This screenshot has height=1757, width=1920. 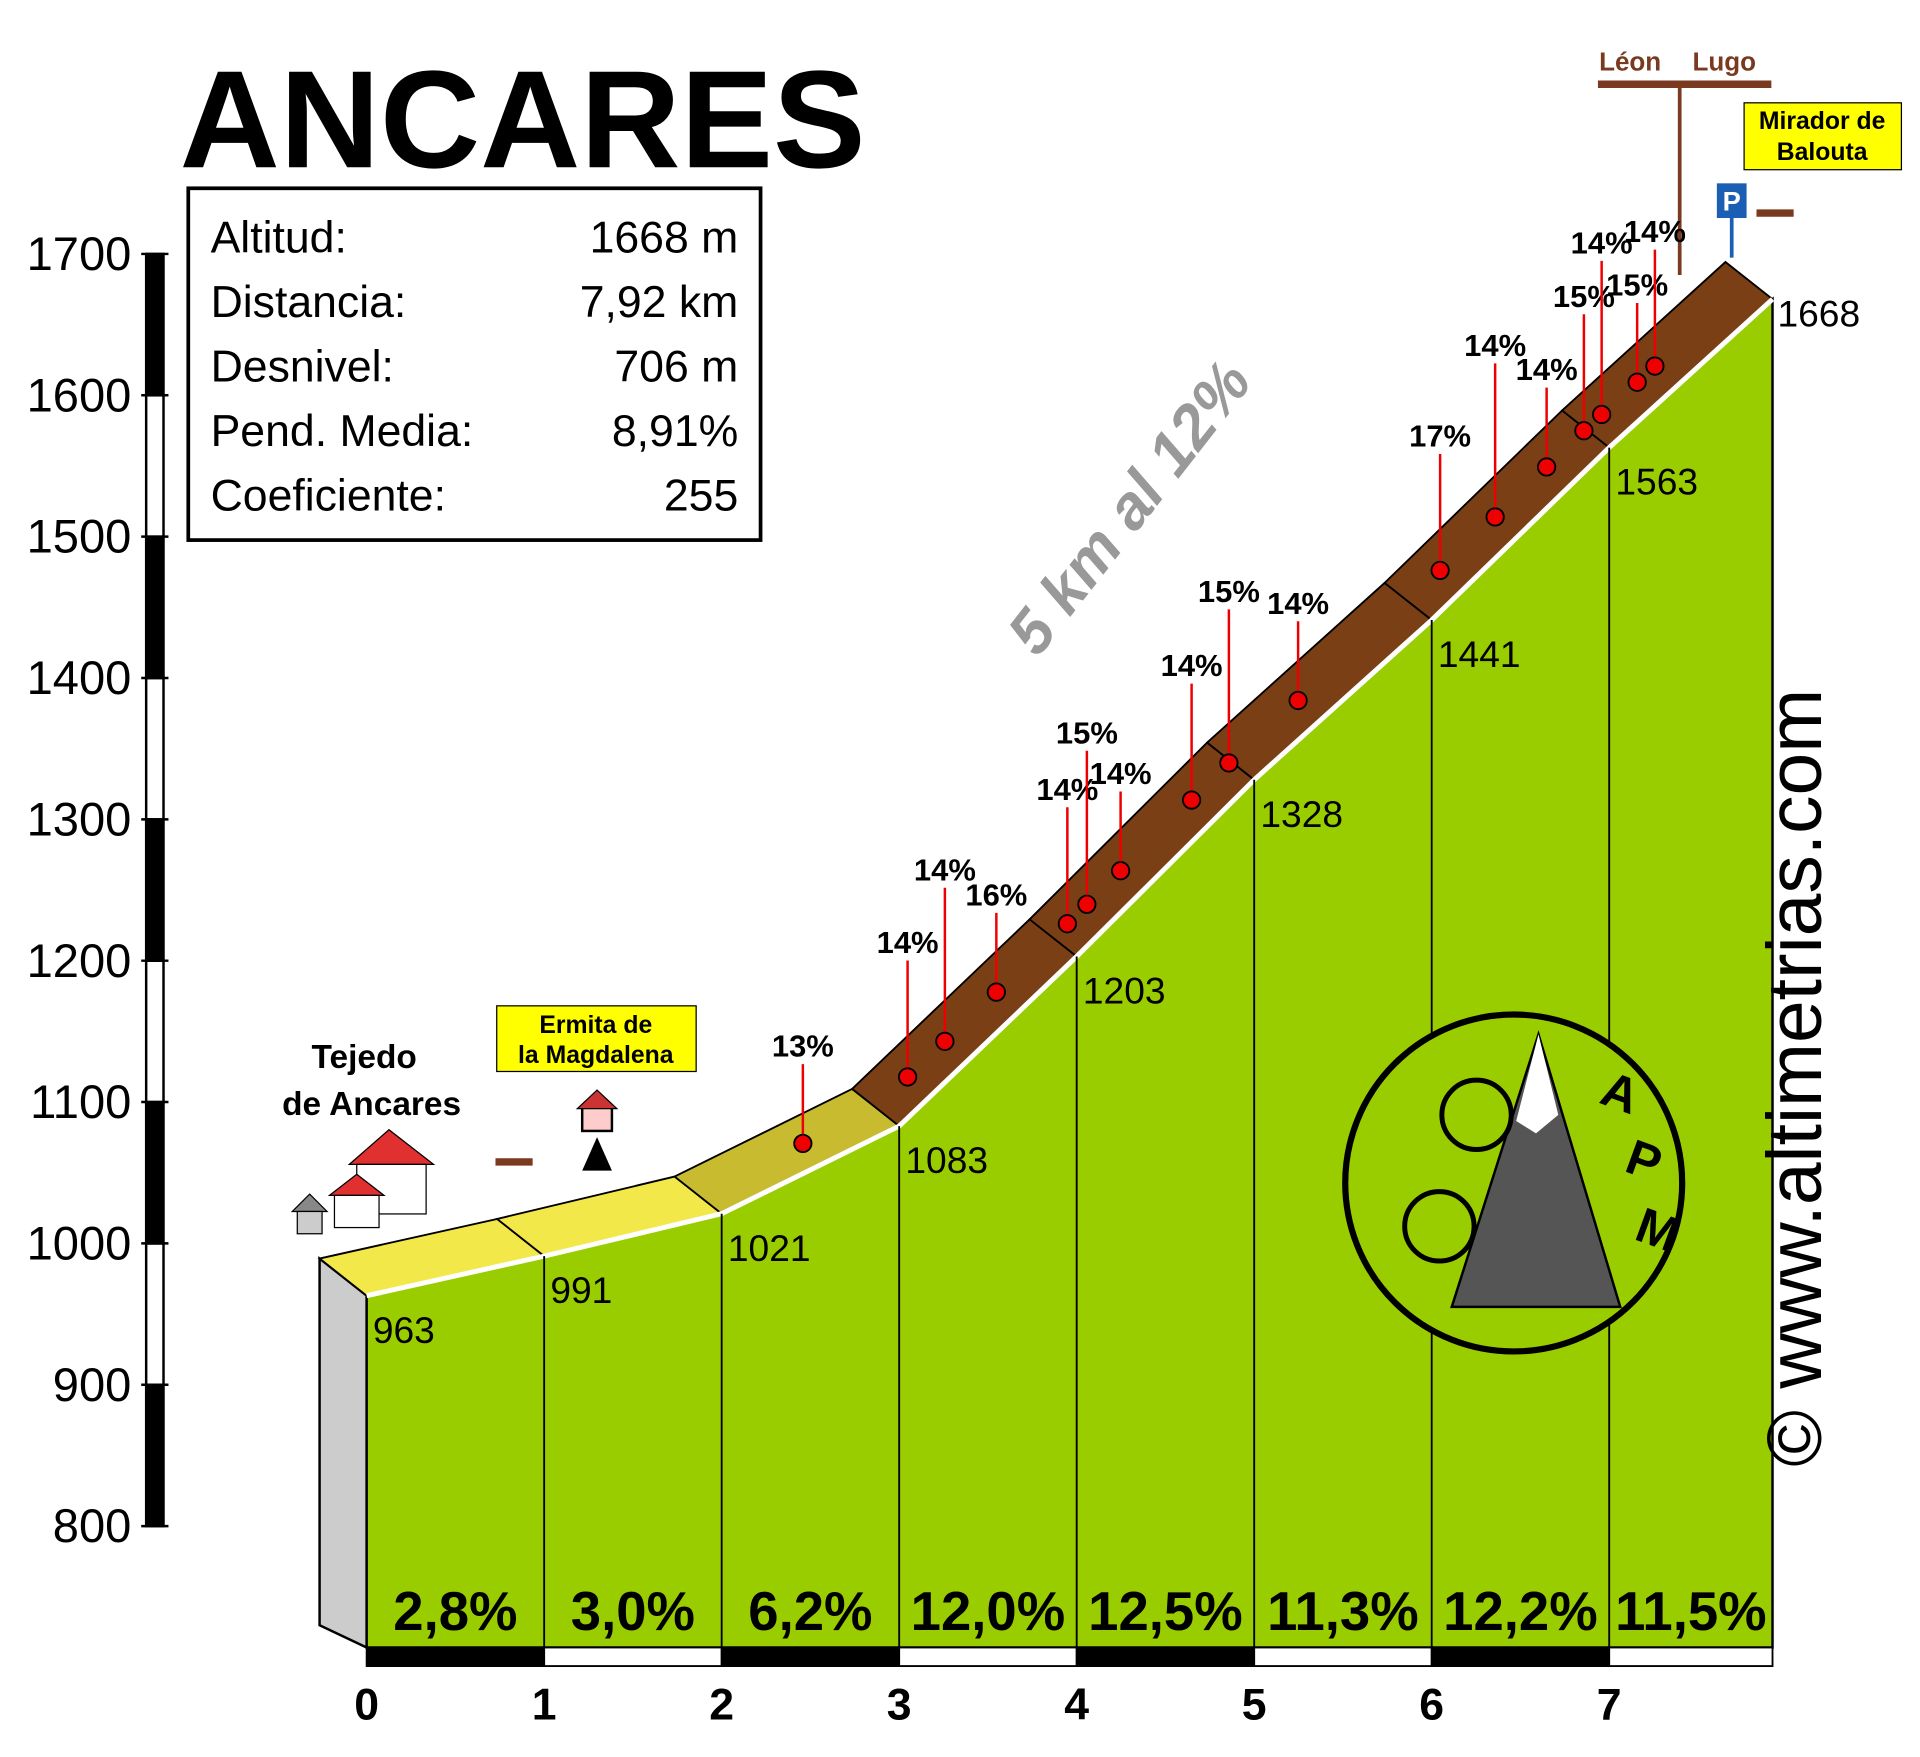 What do you see at coordinates (79, 394) in the screenshot?
I see `y-tick-label: 1600` at bounding box center [79, 394].